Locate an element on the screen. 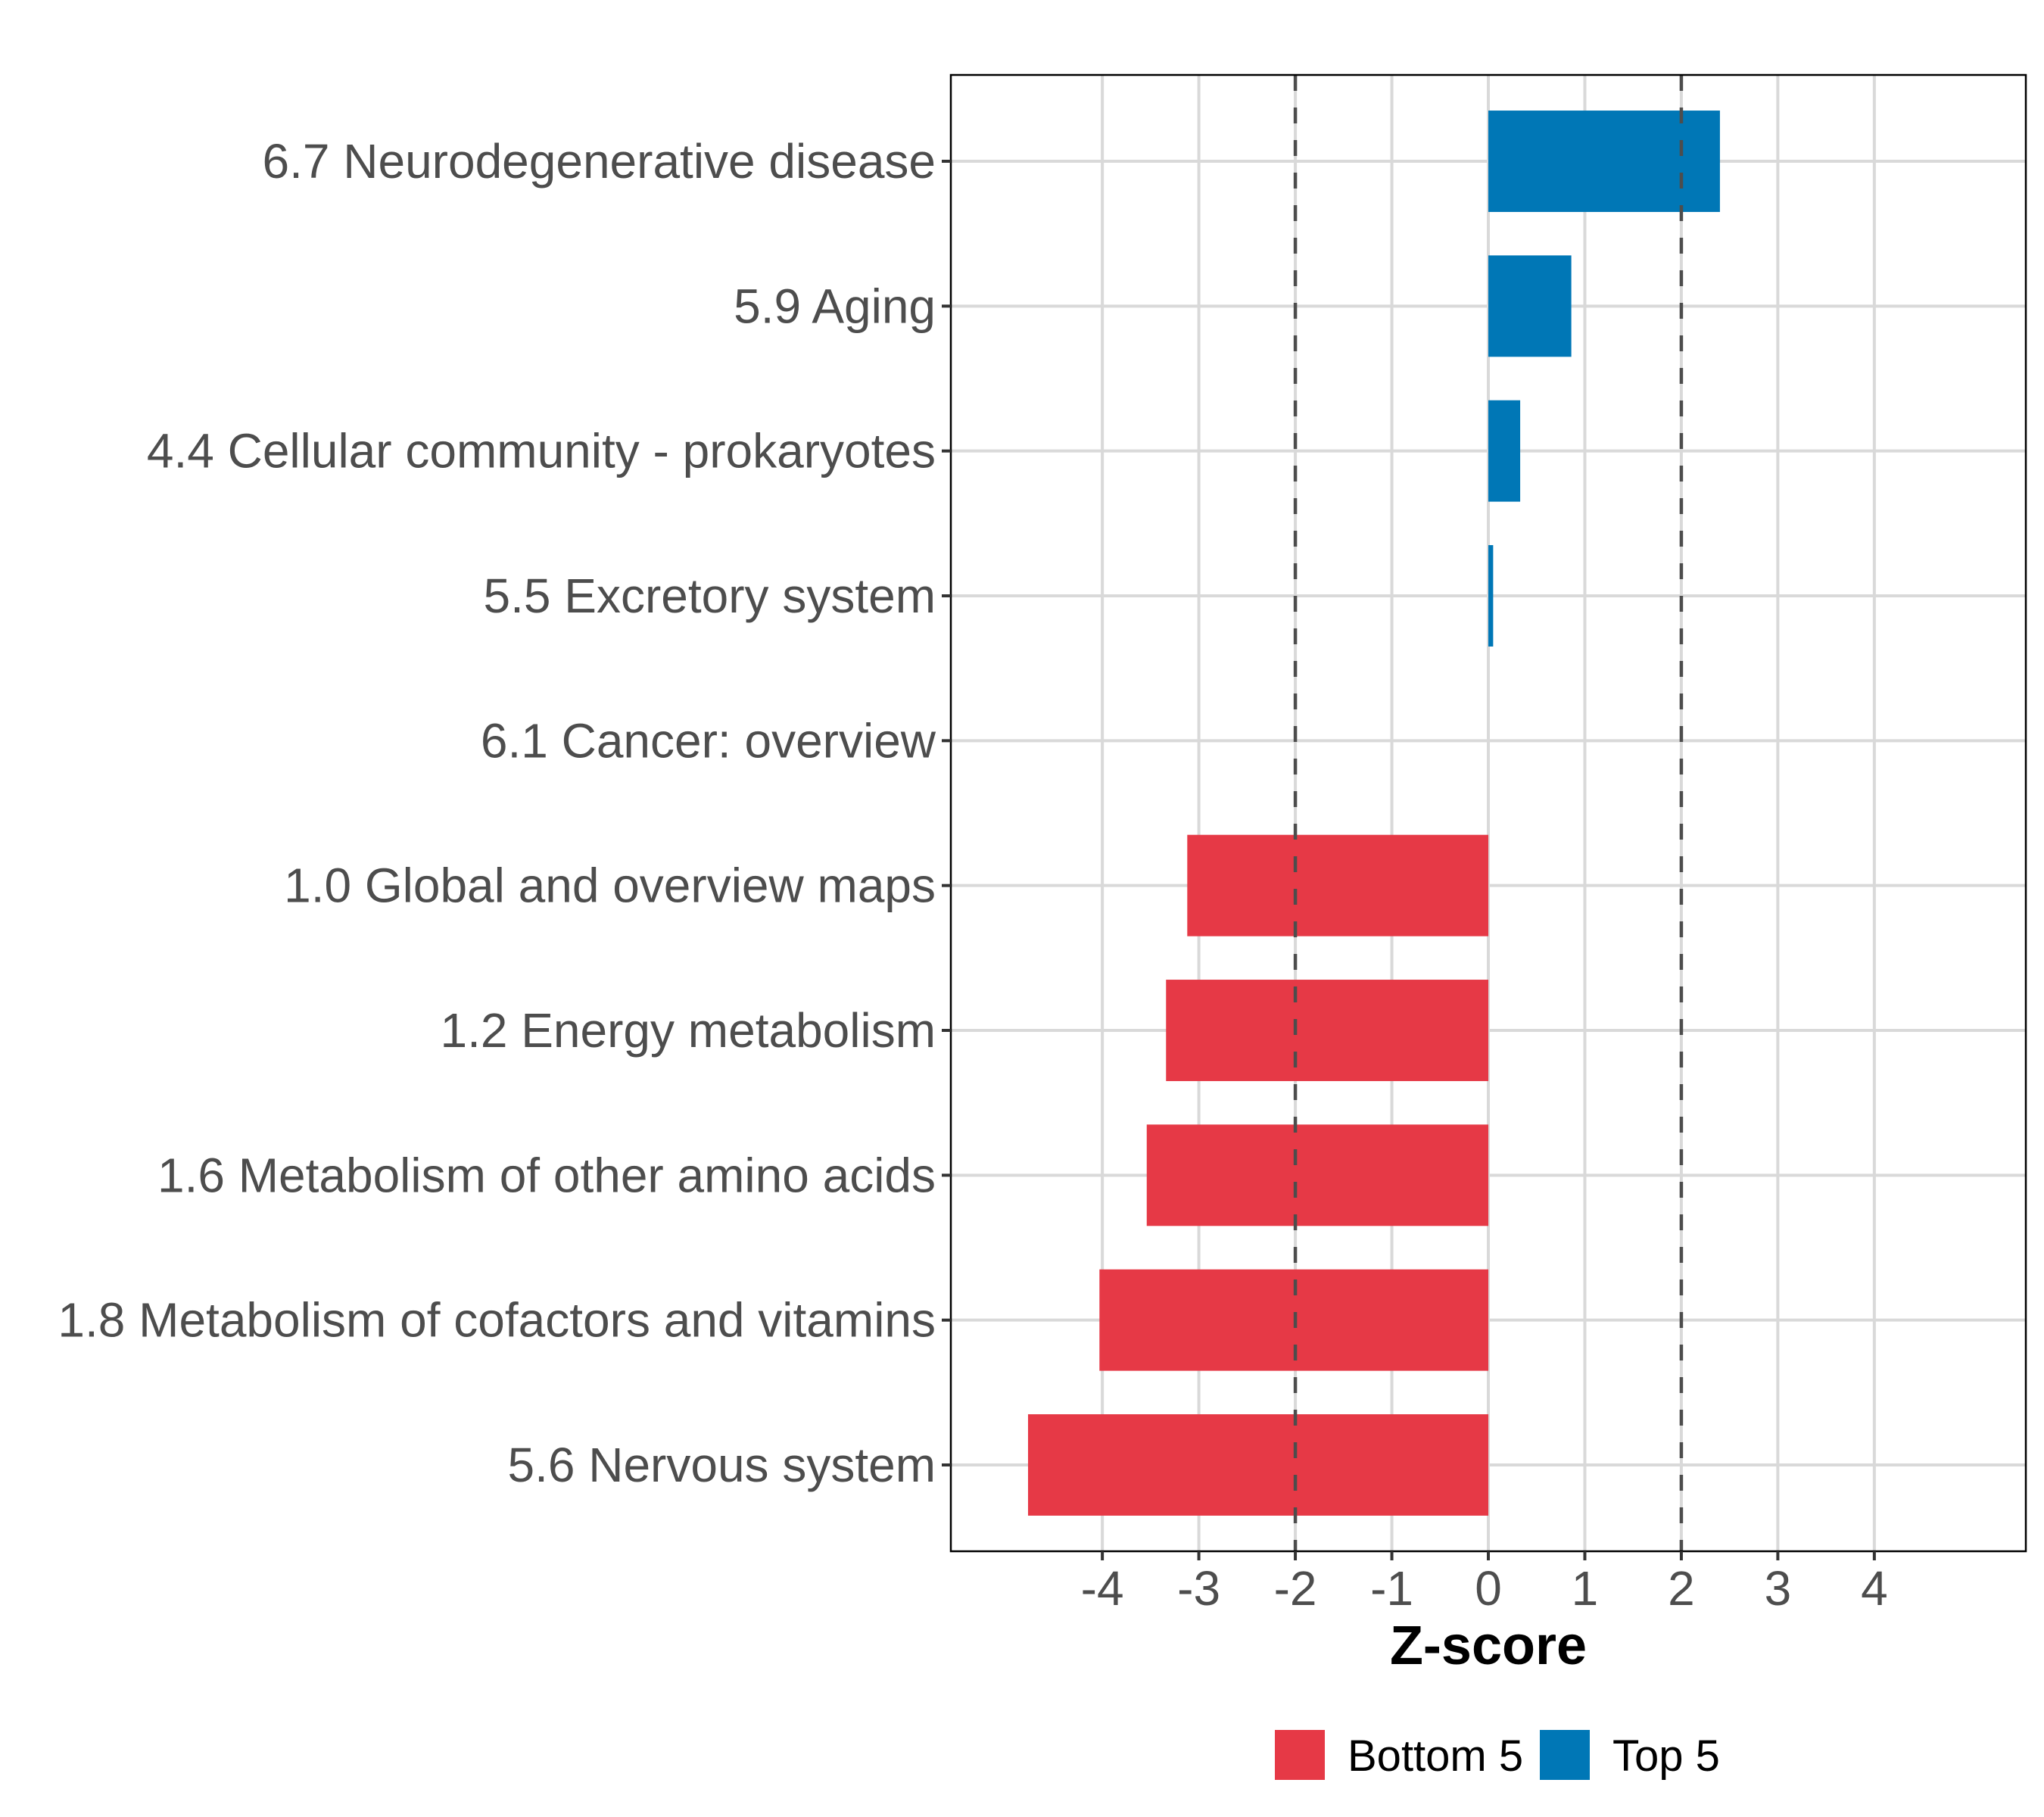 Image resolution: width=2044 pixels, height=1817 pixels. x-tick-label: -1 is located at coordinates (1391, 1588).